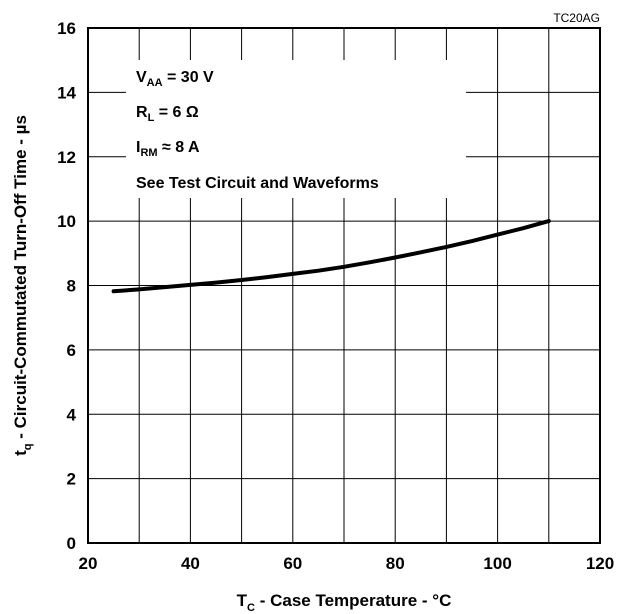 The height and width of the screenshot is (614, 617). Describe the element at coordinates (88, 563) in the screenshot. I see `x-tick-label: 20` at that location.